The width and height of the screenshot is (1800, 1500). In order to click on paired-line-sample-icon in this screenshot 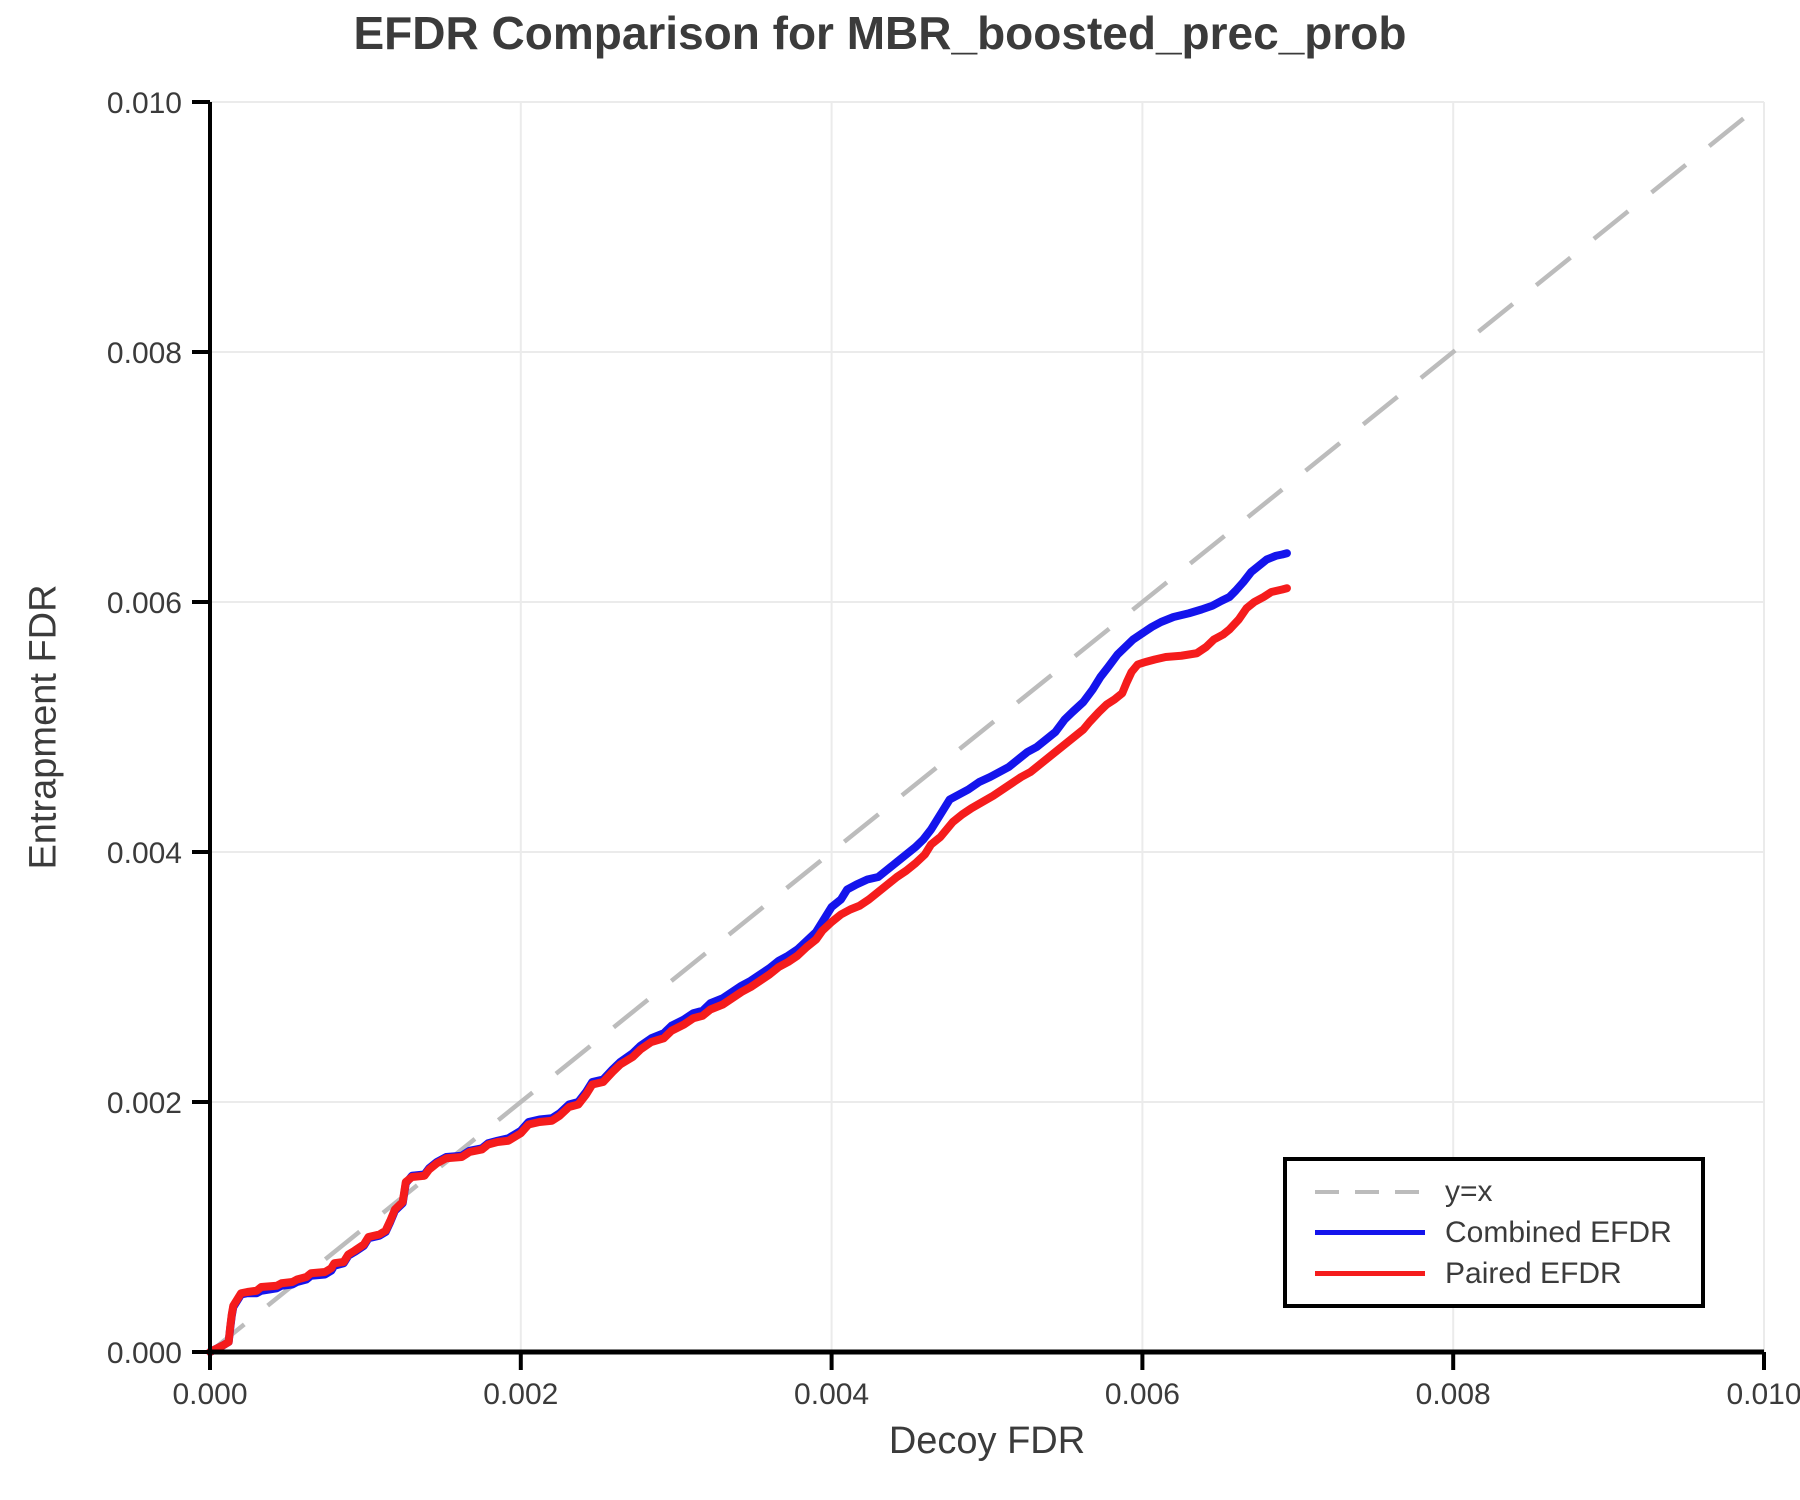, I will do `click(1370, 1273)`.